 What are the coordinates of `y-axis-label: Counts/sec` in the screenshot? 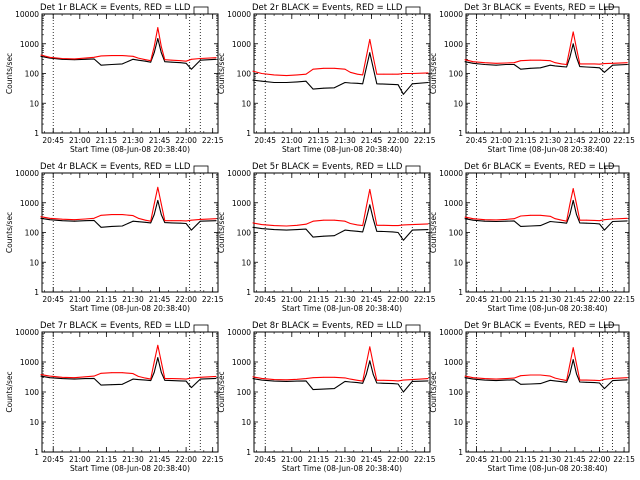 It's located at (221, 391).